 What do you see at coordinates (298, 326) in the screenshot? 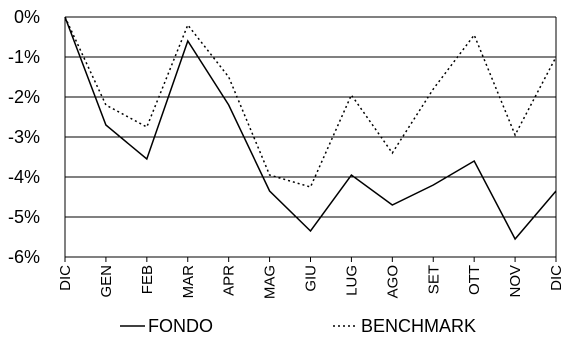
I see `legend: FONDO BENCHMARK` at bounding box center [298, 326].